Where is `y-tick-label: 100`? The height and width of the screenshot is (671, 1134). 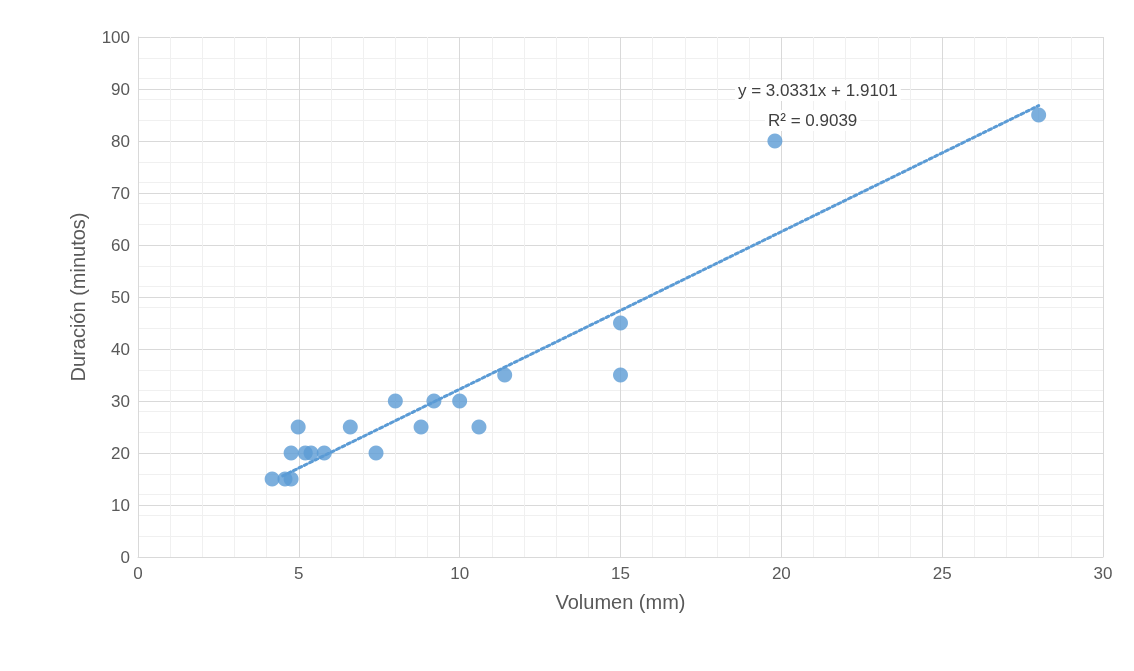
y-tick-label: 100 is located at coordinates (115, 37).